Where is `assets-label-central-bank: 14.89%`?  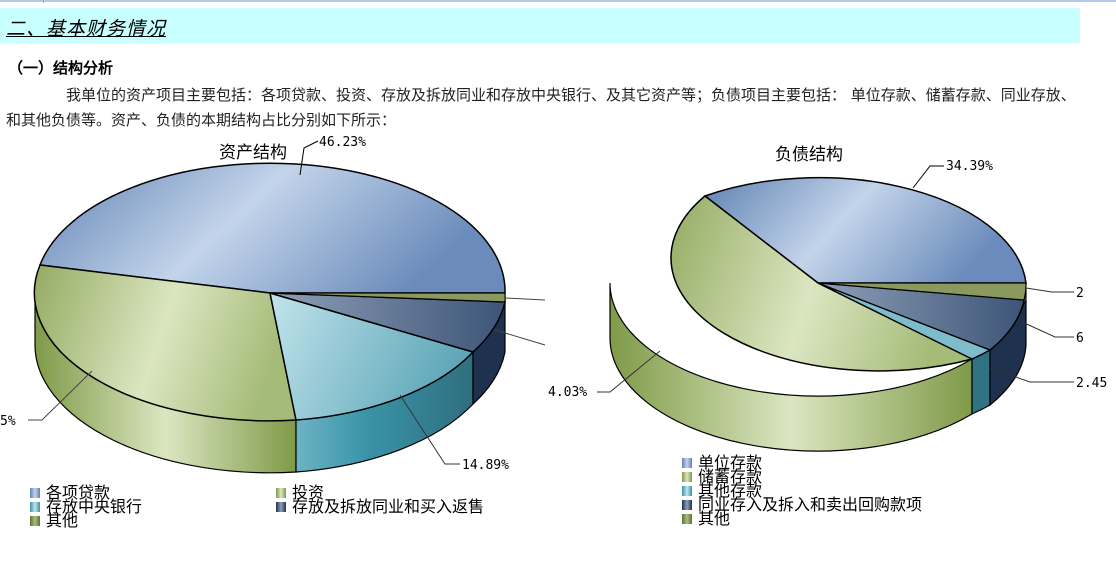
assets-label-central-bank: 14.89% is located at coordinates (485, 465).